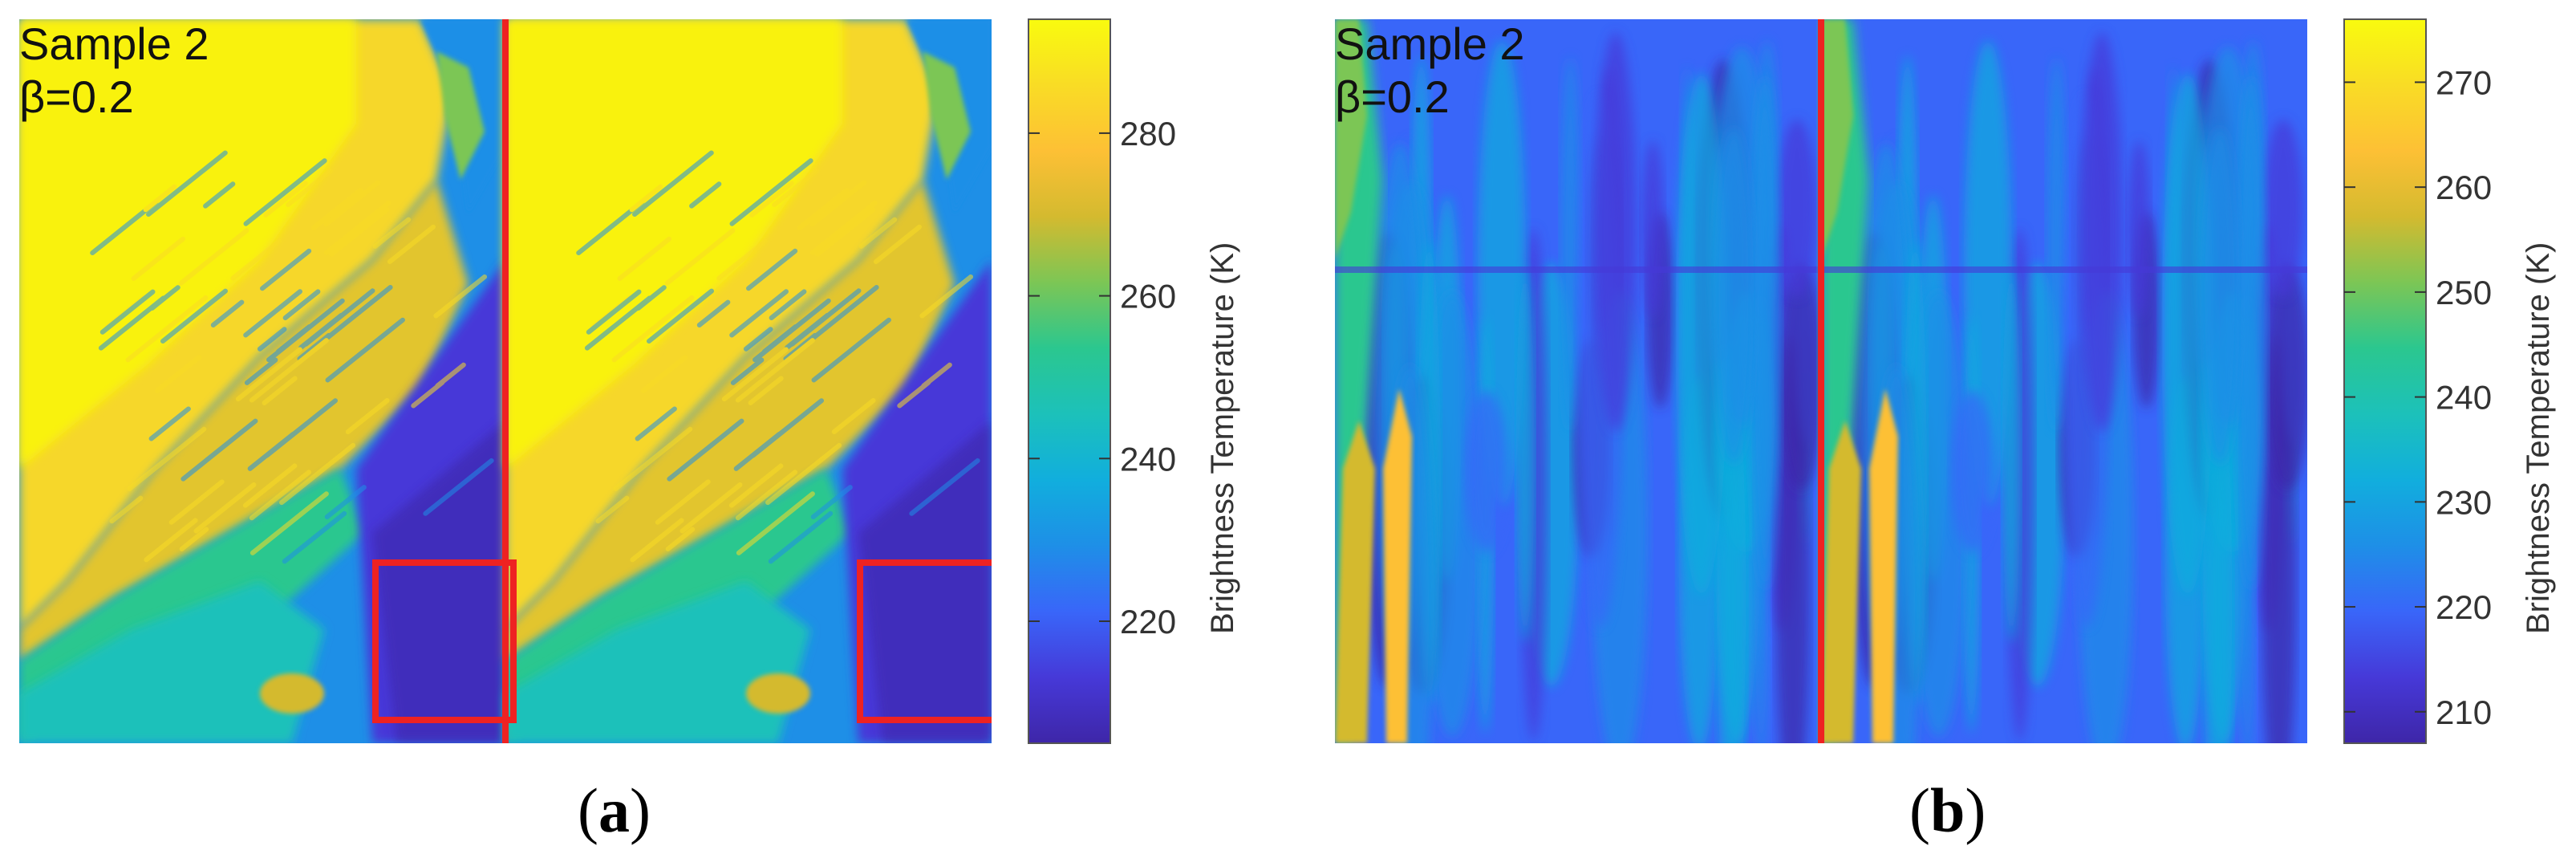  I want to click on colorbar-b-svg: 210 220 230 240 250 260 270, so click(2417, 381).